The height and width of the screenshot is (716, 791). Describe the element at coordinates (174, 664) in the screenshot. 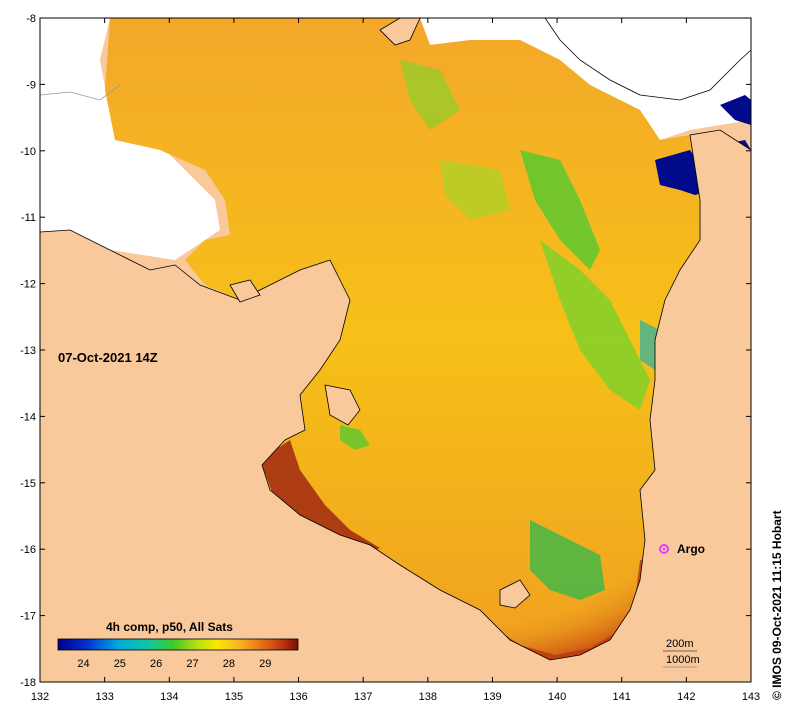

I see `colorbar-ticks: 24 25 26 27 28 29` at that location.